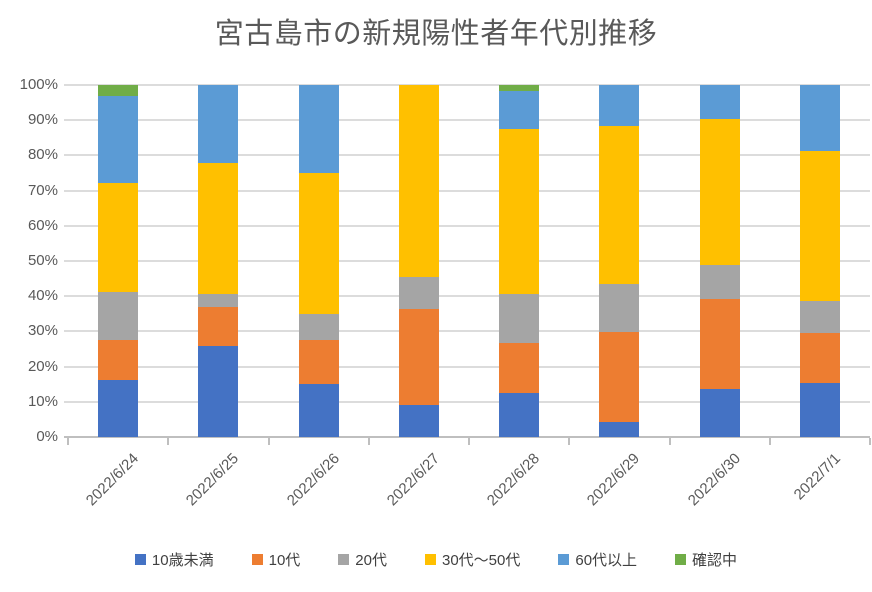 The image size is (872, 592). What do you see at coordinates (42, 331) in the screenshot?
I see `y-axis-label: 30%` at bounding box center [42, 331].